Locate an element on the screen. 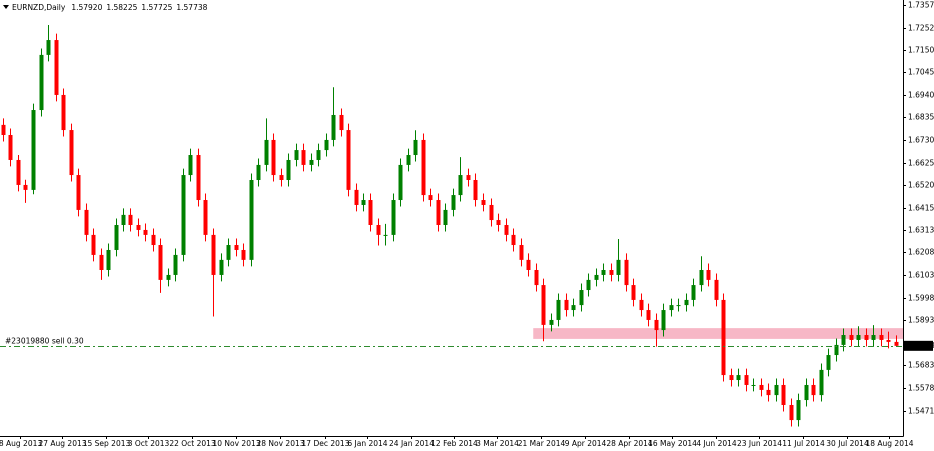 The image size is (934, 451). x-tick-label: 9 Apr 2014 is located at coordinates (586, 443).